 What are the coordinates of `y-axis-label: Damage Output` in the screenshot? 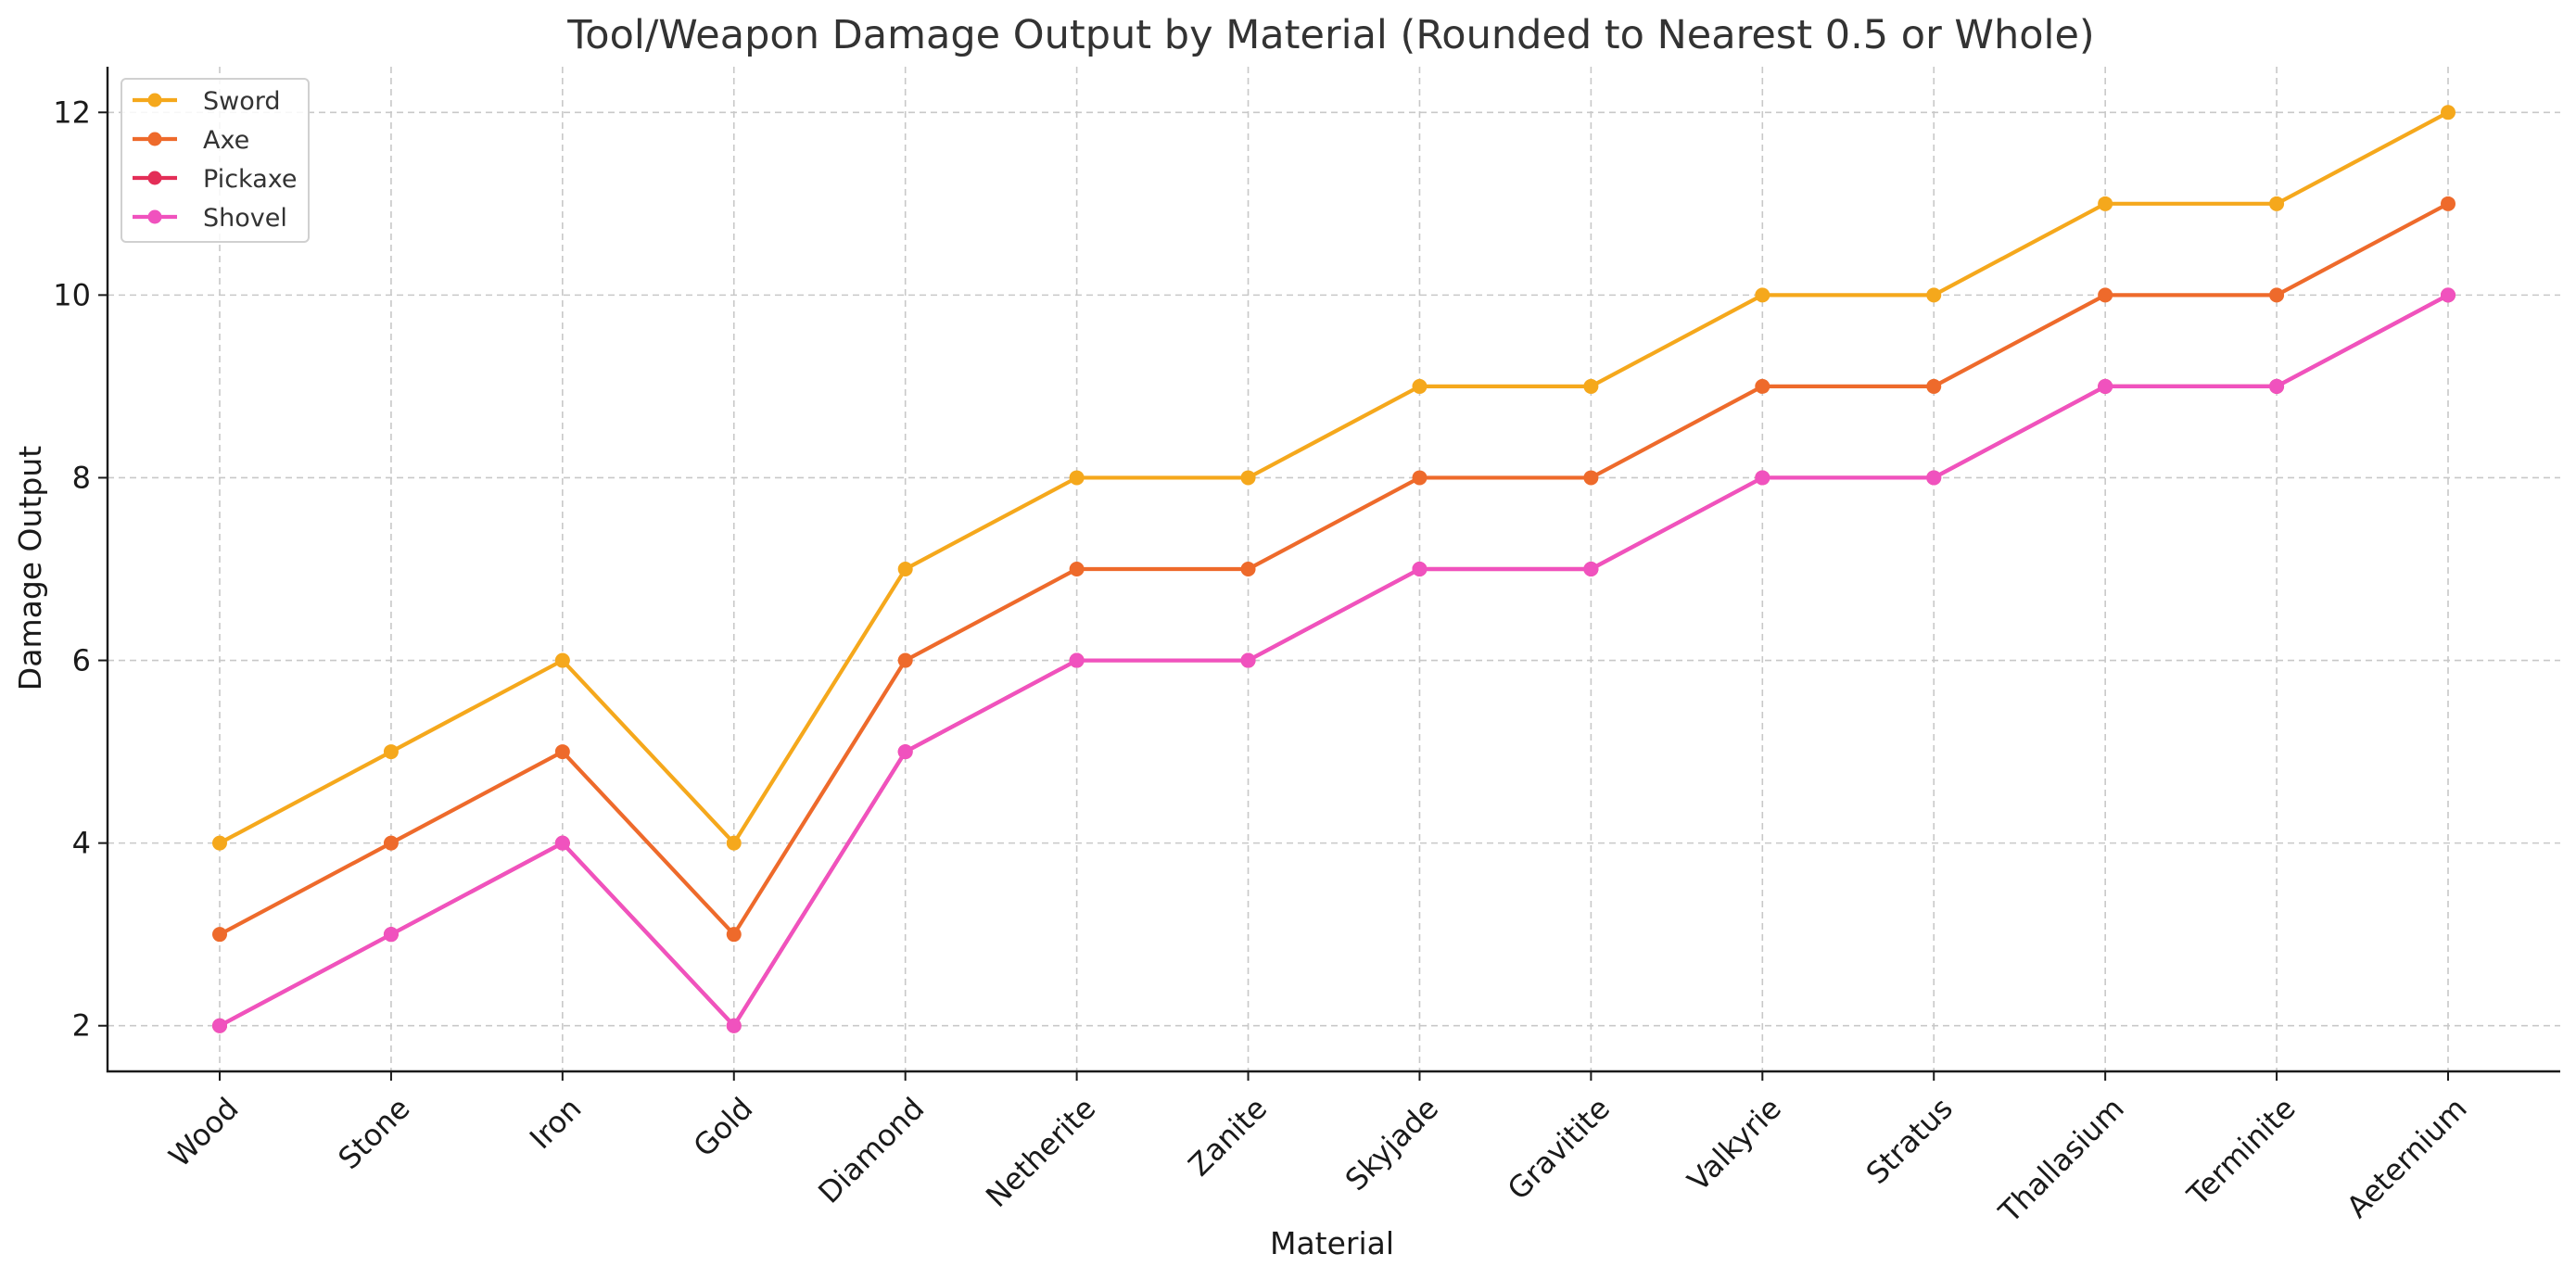 It's located at (30, 568).